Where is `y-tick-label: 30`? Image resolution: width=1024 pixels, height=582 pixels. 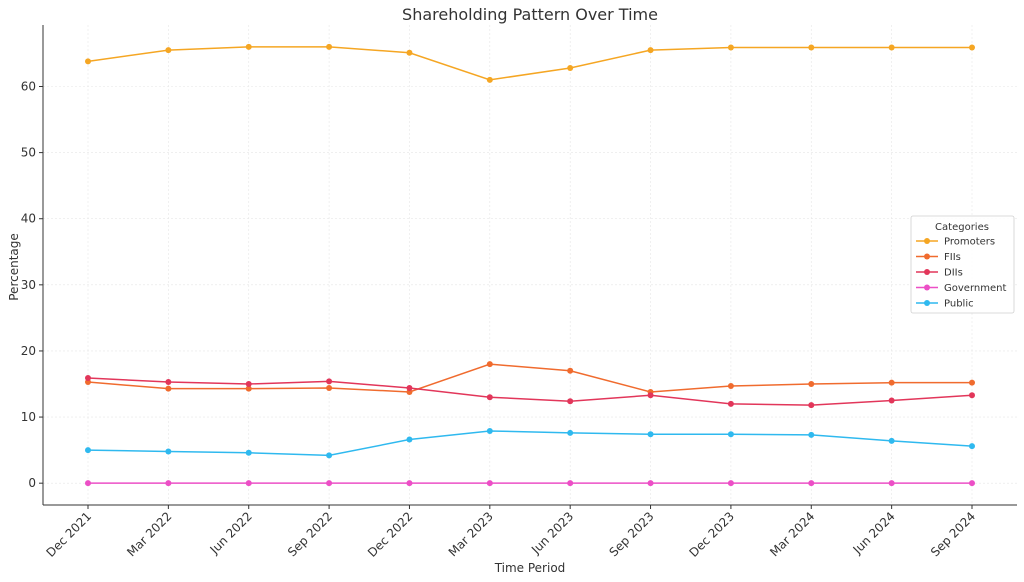 y-tick-label: 30 is located at coordinates (28, 285).